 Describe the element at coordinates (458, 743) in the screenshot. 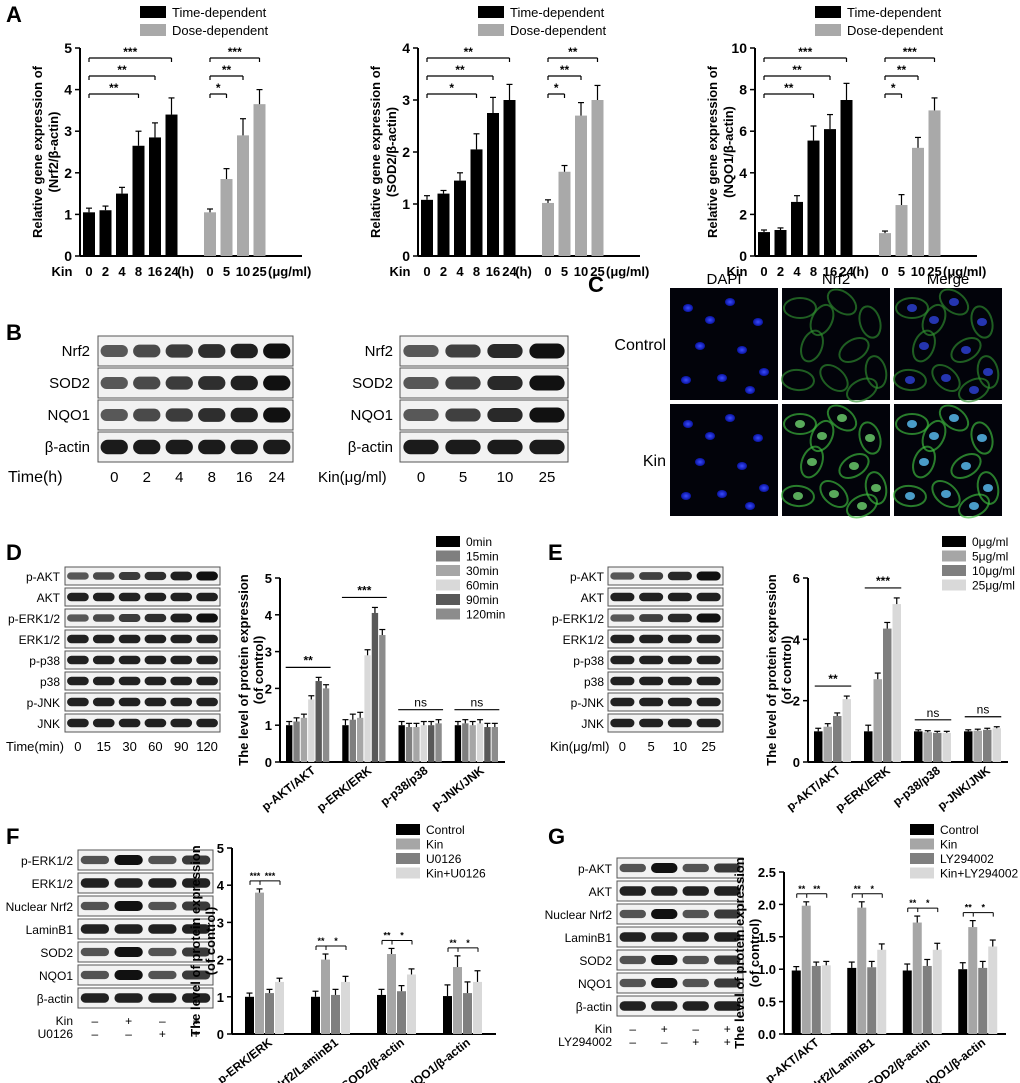

I see `bar-p-JNK/JNK-0min` at that location.